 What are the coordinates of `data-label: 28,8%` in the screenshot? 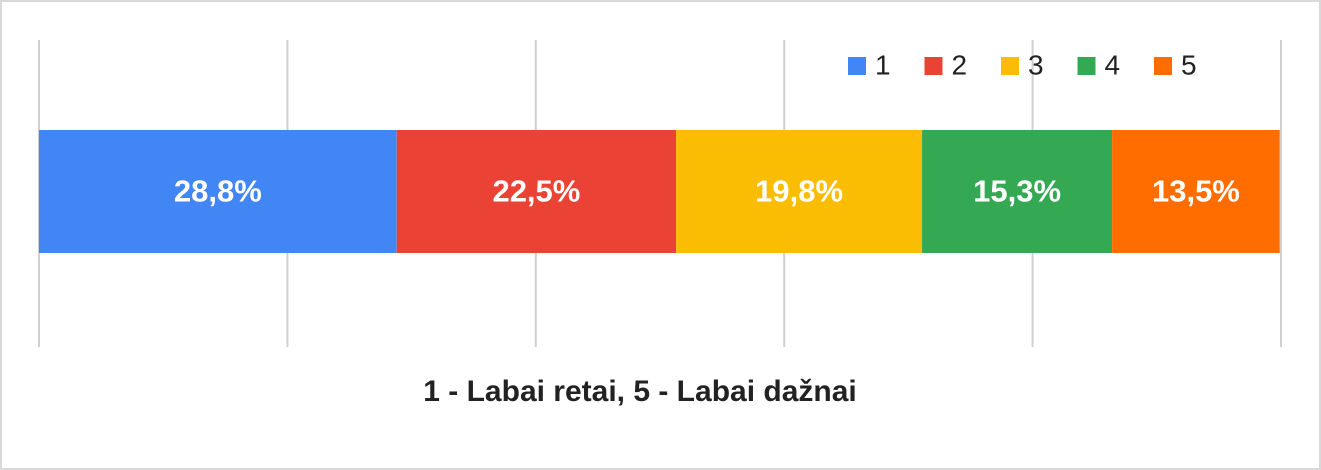 It's located at (218, 191).